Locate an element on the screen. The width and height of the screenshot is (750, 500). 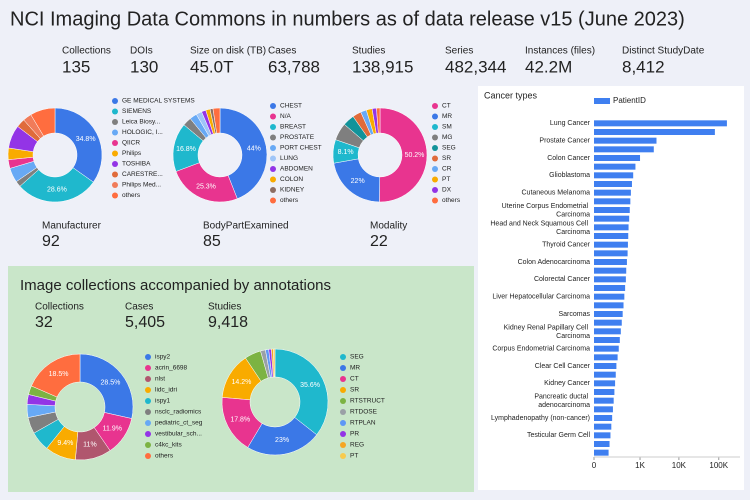
legend-label: RTSTRUCT is located at coordinates (367, 401).